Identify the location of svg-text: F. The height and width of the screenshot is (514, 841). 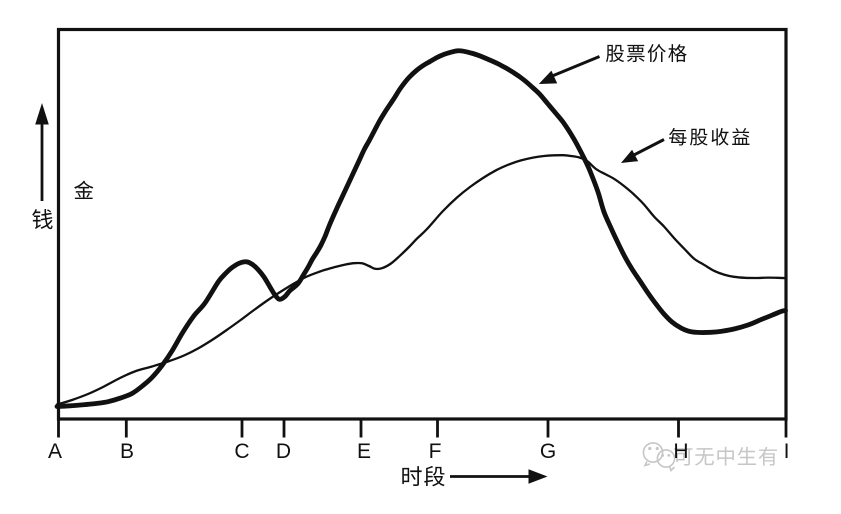
(435, 451).